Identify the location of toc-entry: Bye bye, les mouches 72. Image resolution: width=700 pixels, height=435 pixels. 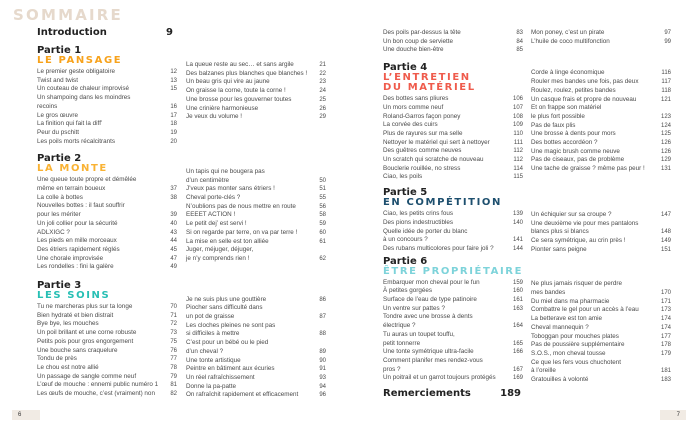
(107, 324).